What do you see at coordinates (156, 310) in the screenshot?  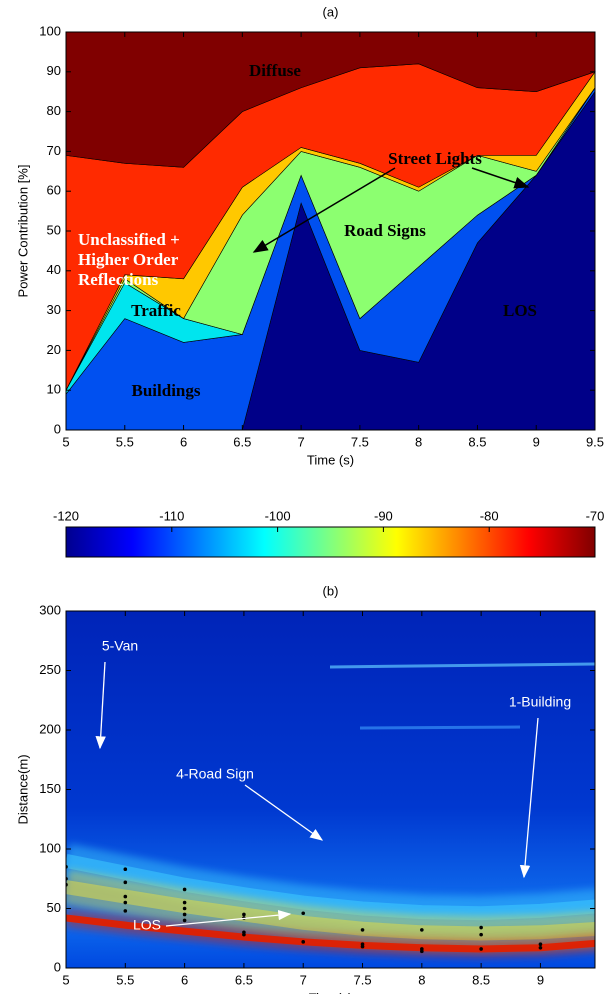 I see `series-label: Traffic` at bounding box center [156, 310].